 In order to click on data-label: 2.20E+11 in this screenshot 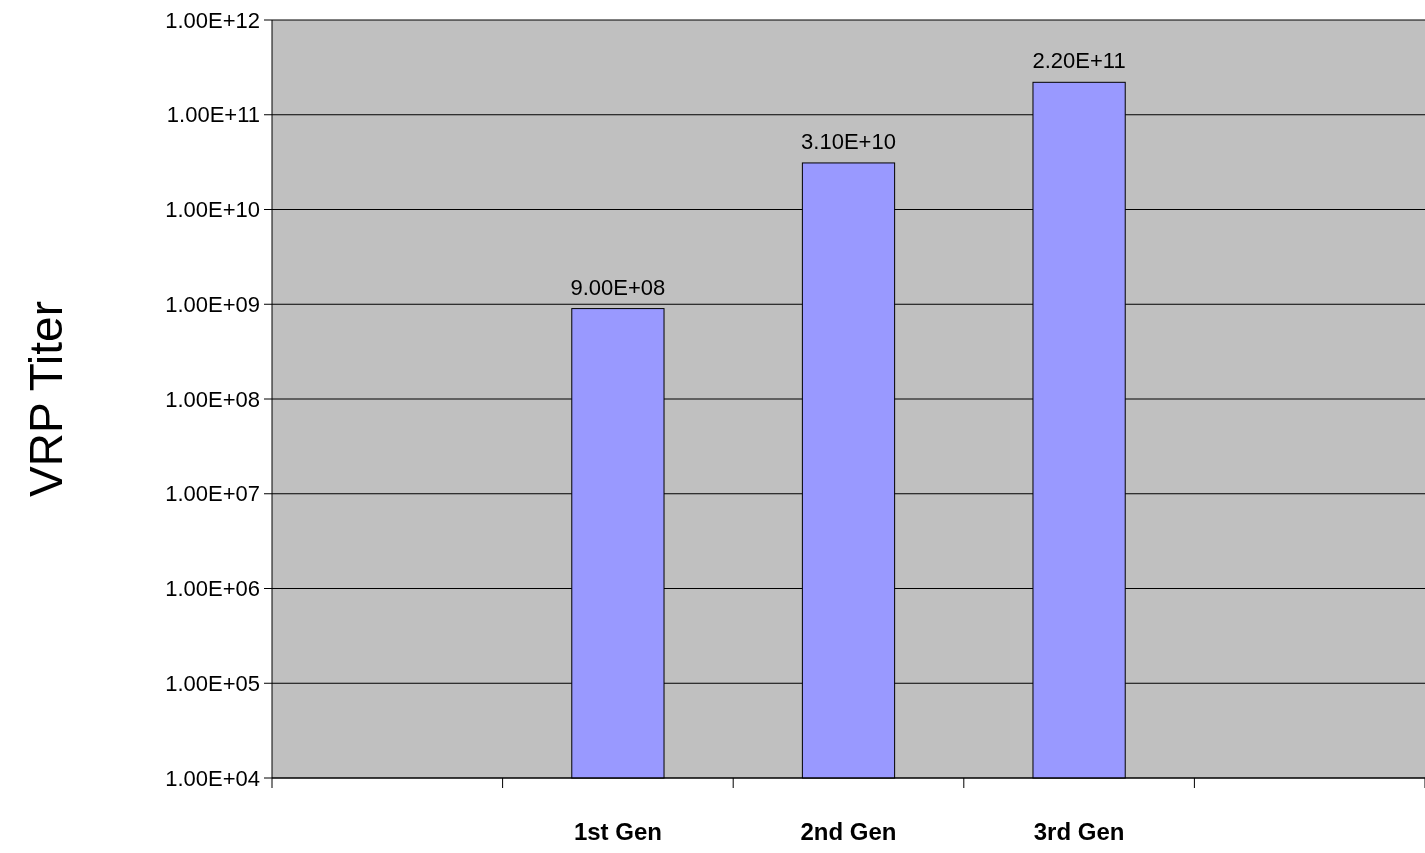, I will do `click(1079, 61)`.